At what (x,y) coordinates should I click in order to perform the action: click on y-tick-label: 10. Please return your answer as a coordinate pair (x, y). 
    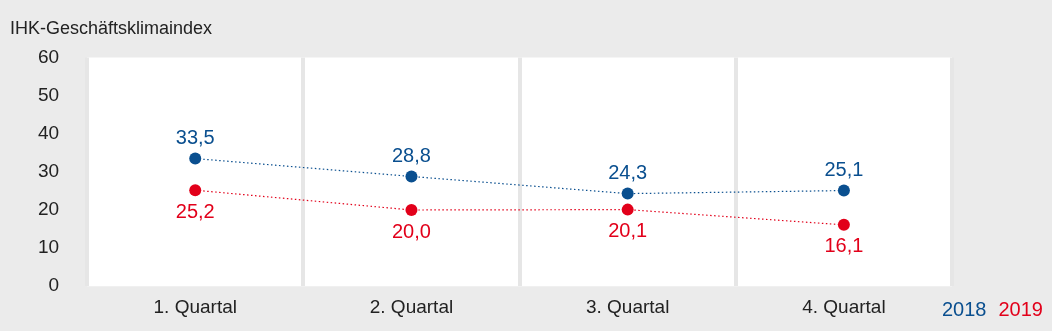
    Looking at the image, I should click on (48, 247).